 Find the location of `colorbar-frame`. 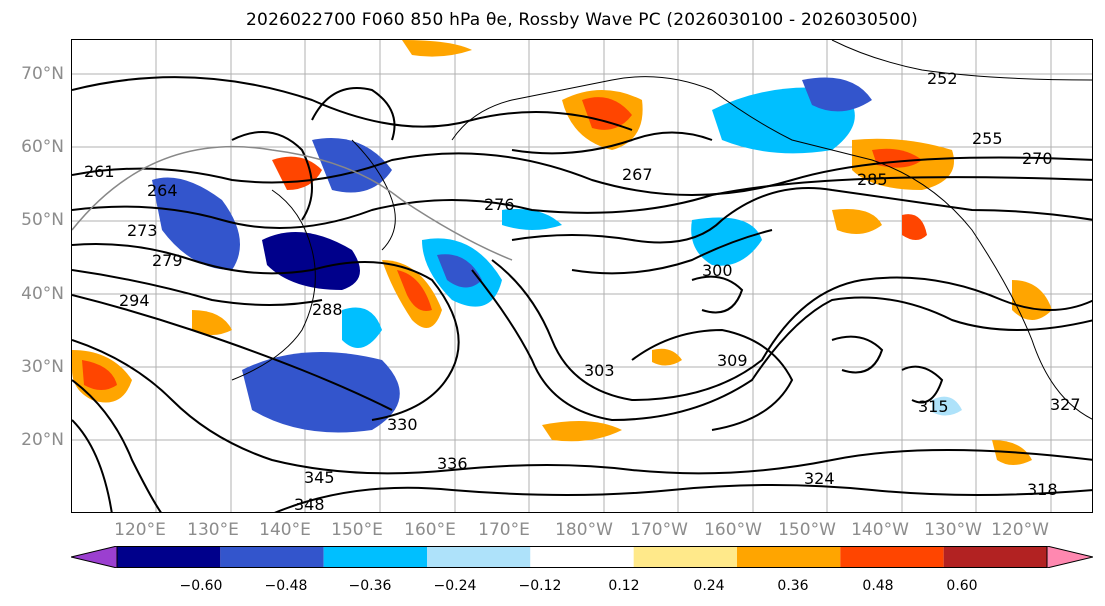

colorbar-frame is located at coordinates (582, 557).